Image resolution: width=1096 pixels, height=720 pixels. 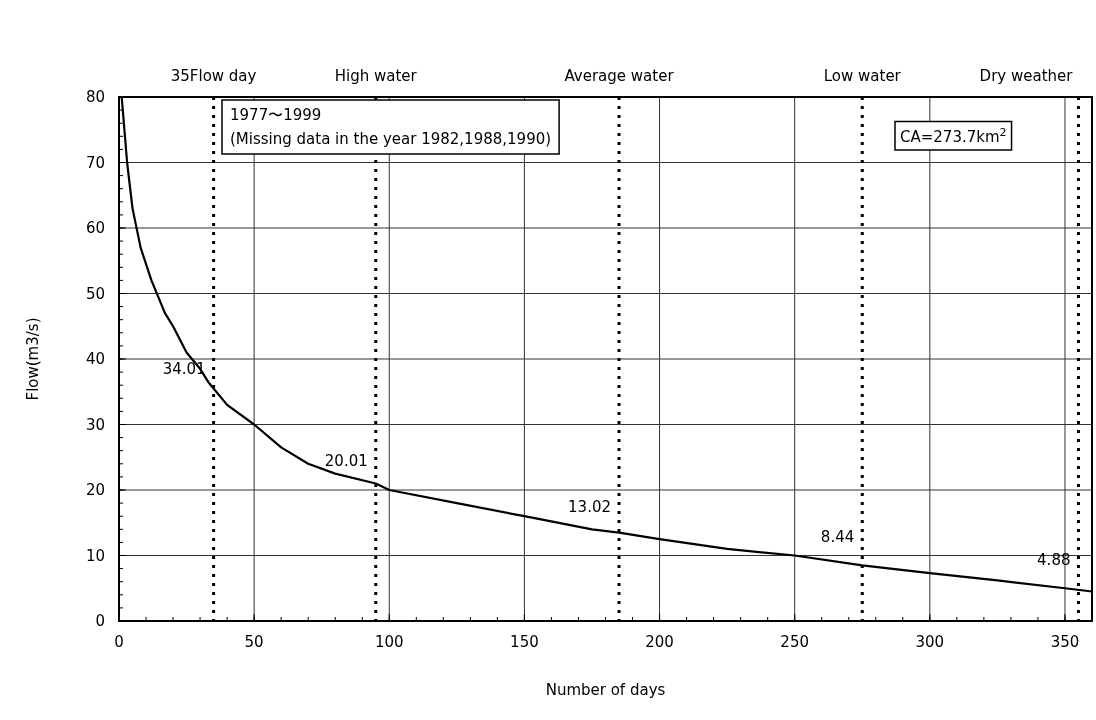 I want to click on x-tick-label: 0, so click(x=119, y=642).